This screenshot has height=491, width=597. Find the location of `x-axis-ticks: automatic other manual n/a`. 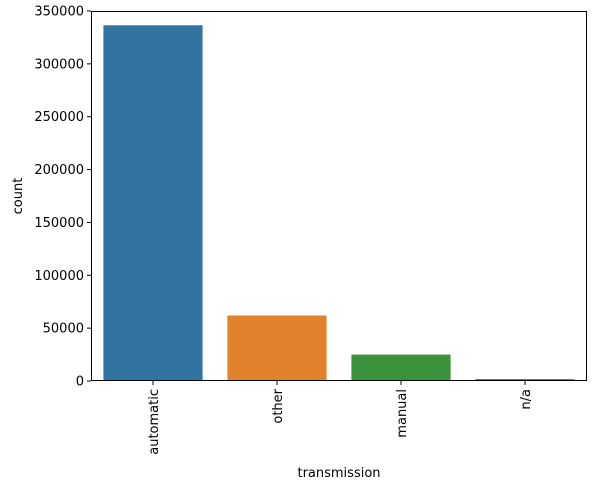

x-axis-ticks: automatic other manual n/a is located at coordinates (340, 418).